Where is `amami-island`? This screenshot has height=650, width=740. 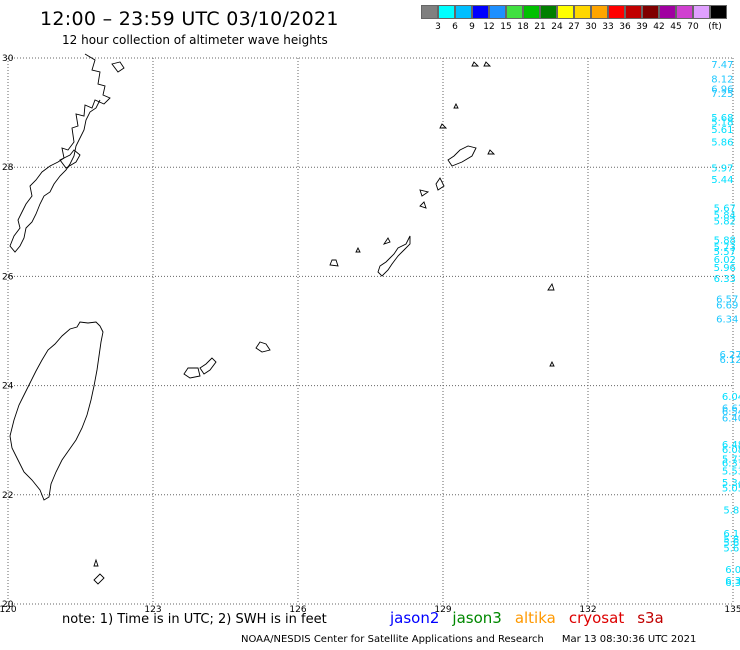 amami-island is located at coordinates (462, 156).